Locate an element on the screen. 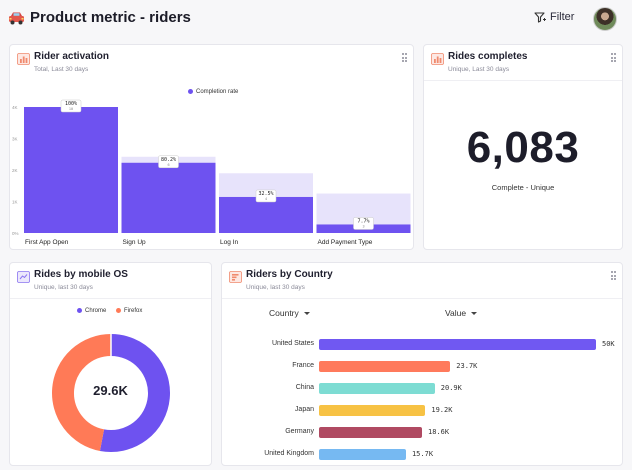 Image resolution: width=632 pixels, height=470 pixels. page-title: Product metric - riders is located at coordinates (110, 17).